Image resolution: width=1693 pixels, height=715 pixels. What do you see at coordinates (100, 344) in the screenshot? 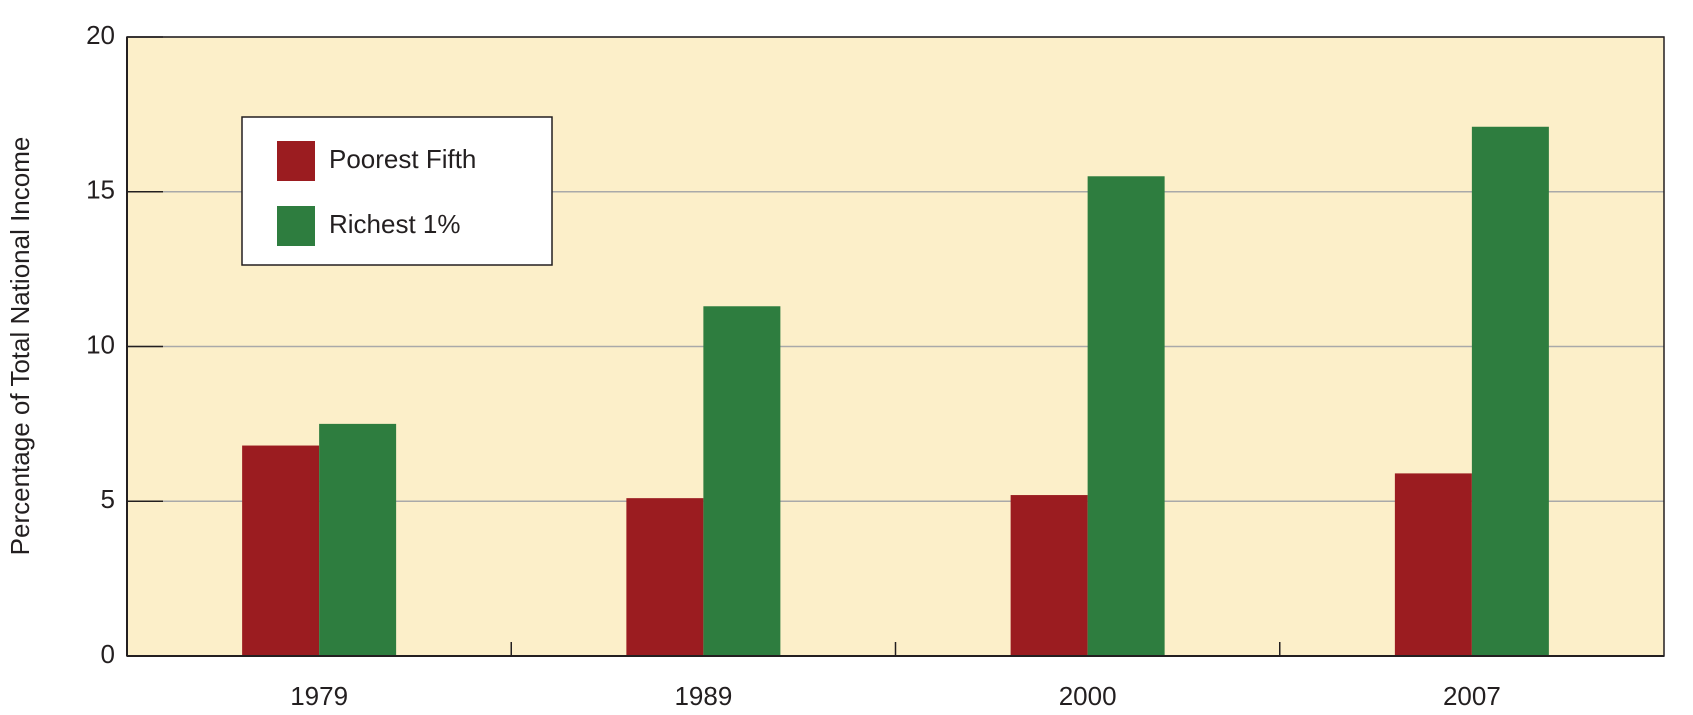
I see `y-tick-label: 10` at bounding box center [100, 344].